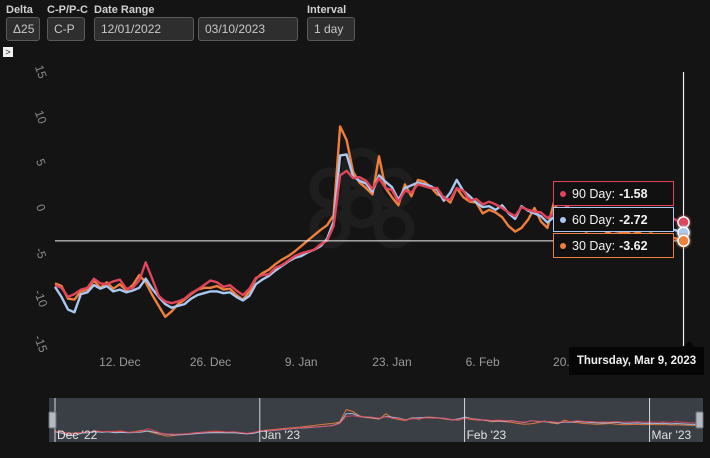 This screenshot has height=458, width=710. What do you see at coordinates (19, 10) in the screenshot?
I see `delta-label: Delta` at bounding box center [19, 10].